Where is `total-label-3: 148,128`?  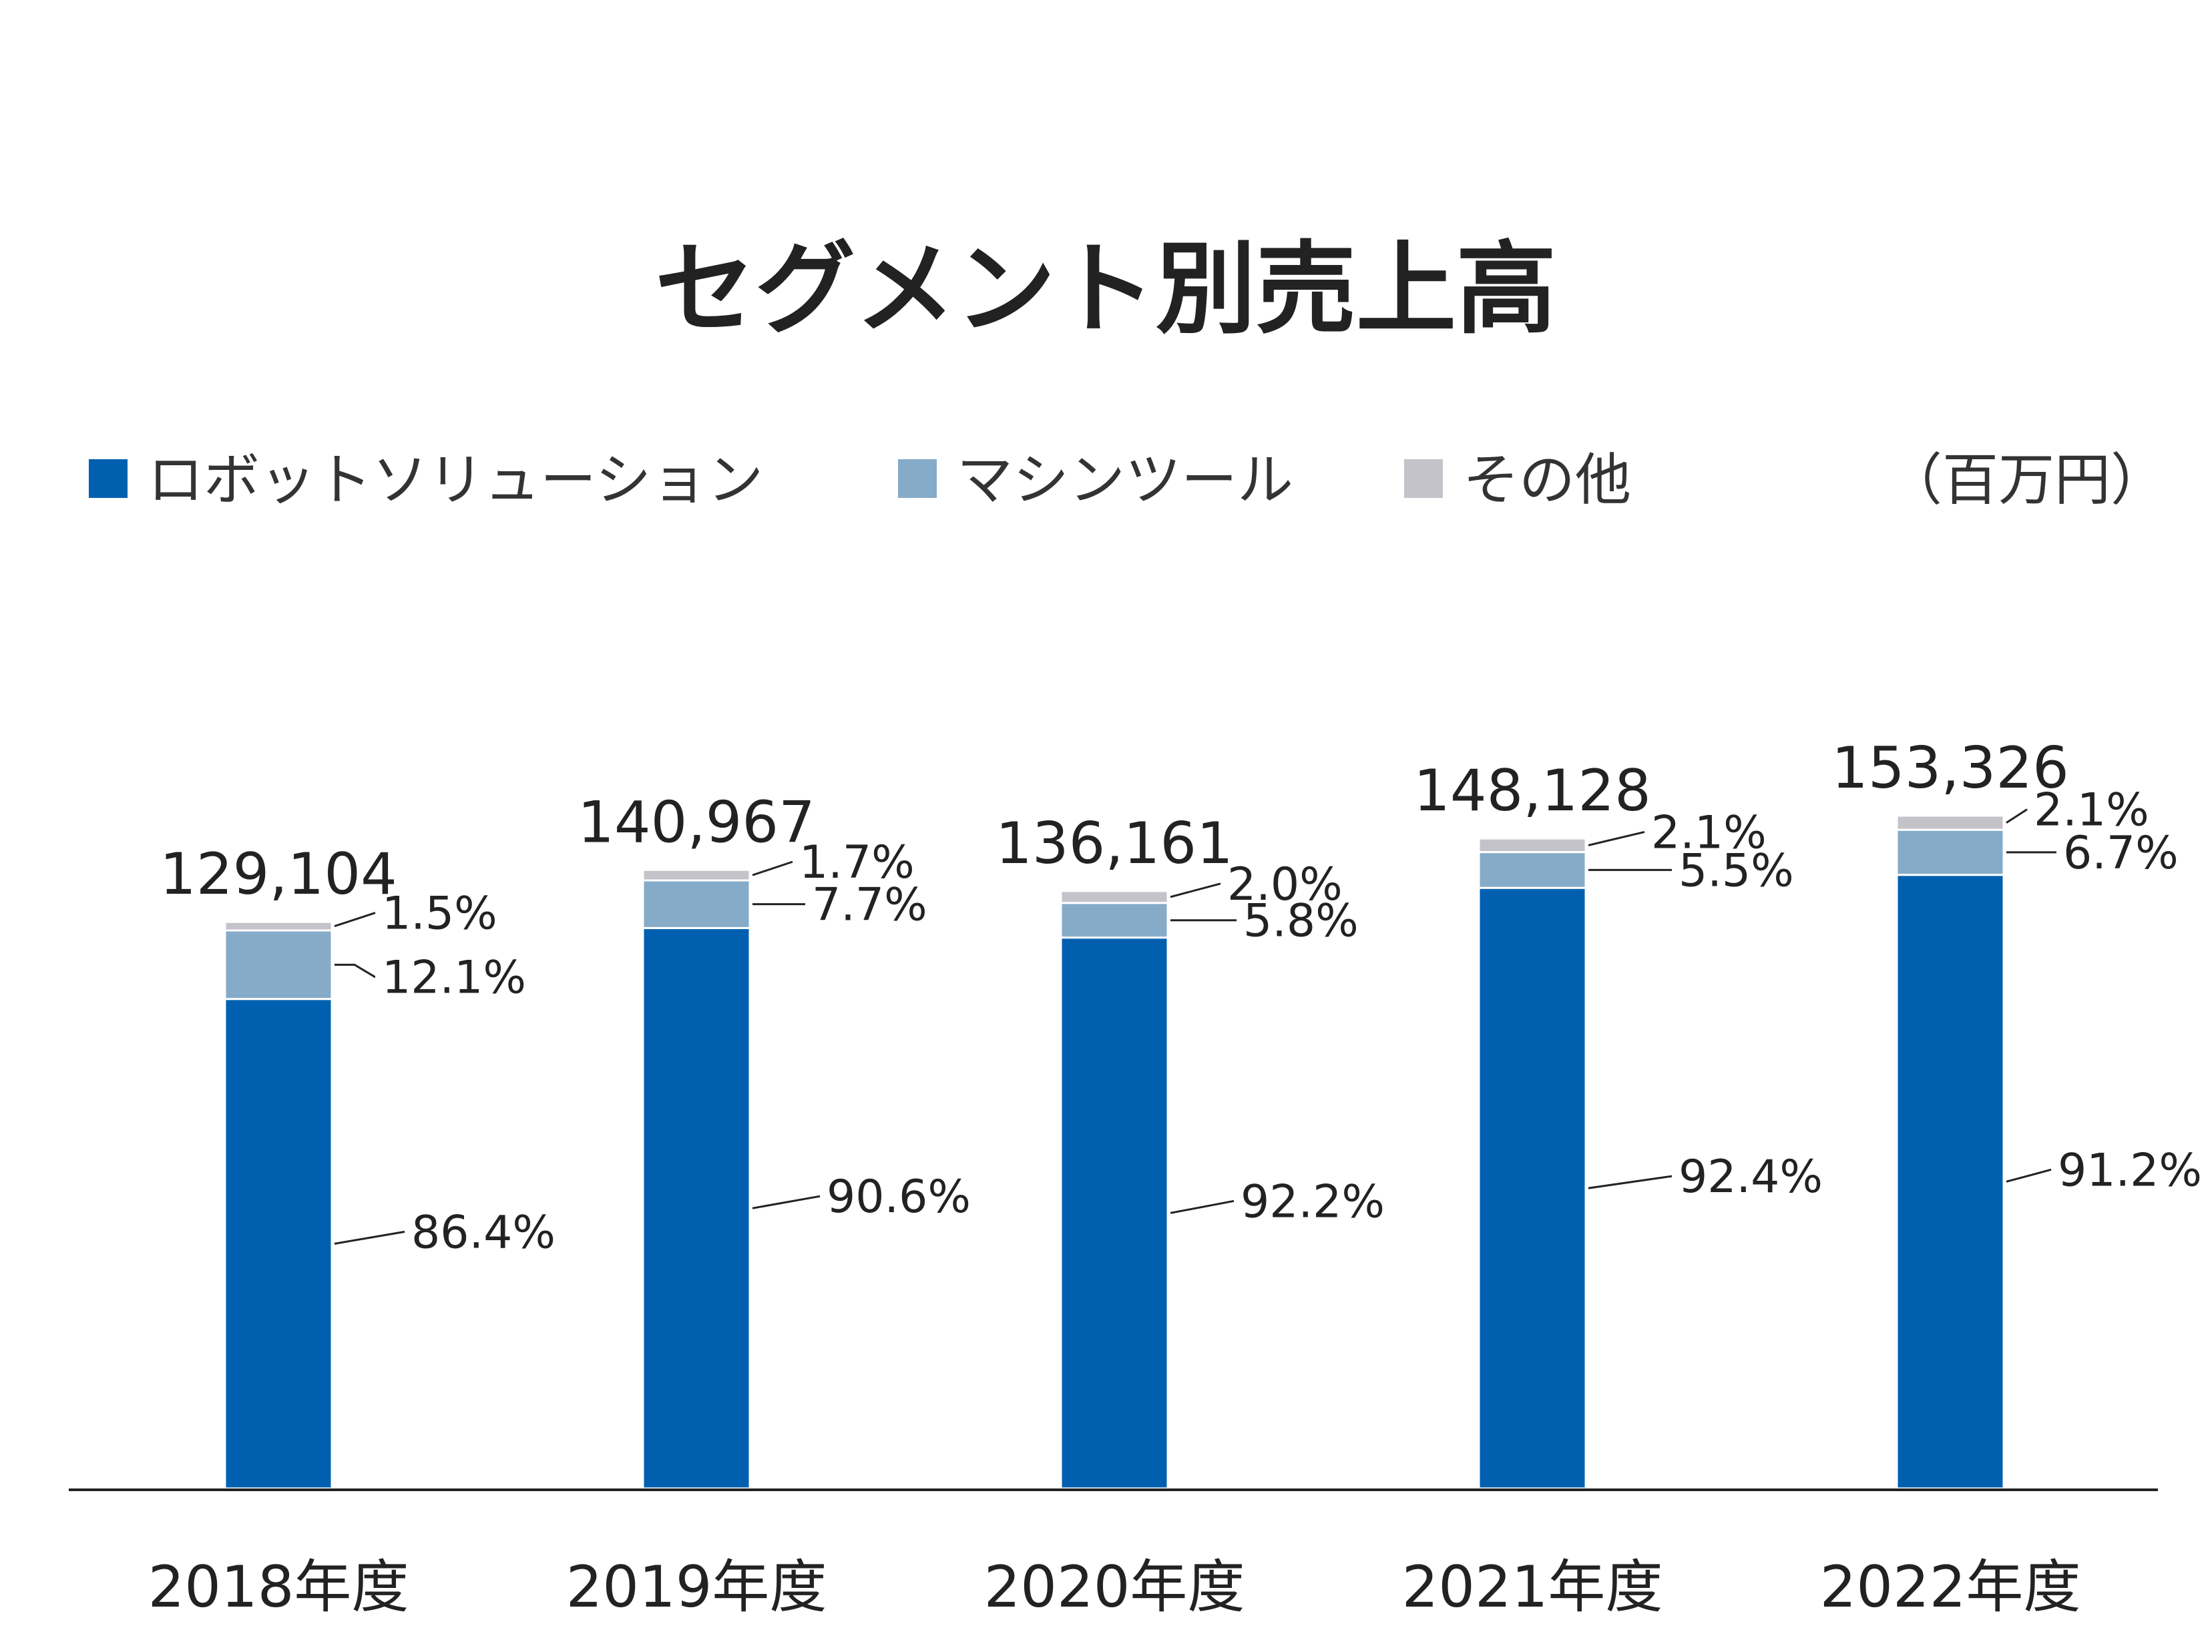 total-label-3: 148,128 is located at coordinates (1532, 791).